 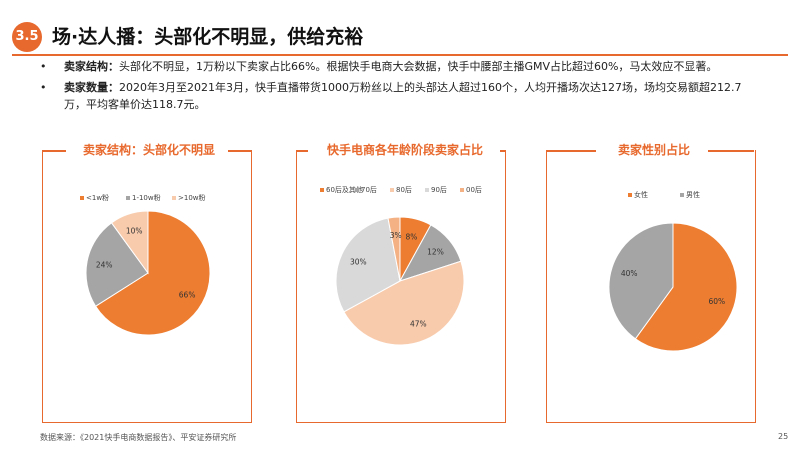 What do you see at coordinates (400, 28) in the screenshot?
I see `header: 3.5 场·达人播：头部化不明显，供给充裕` at bounding box center [400, 28].